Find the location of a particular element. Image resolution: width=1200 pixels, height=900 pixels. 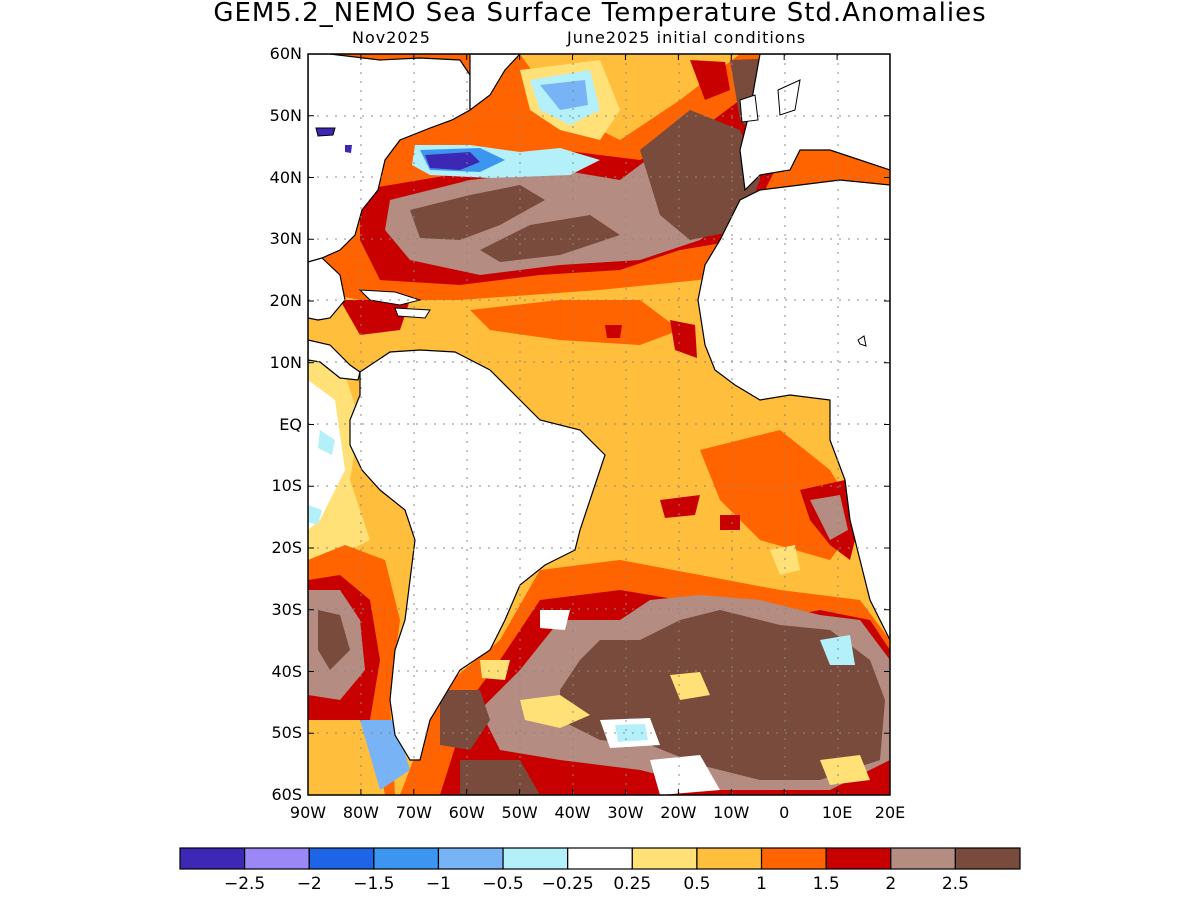

colorbar-label: 0.5 is located at coordinates (697, 884).